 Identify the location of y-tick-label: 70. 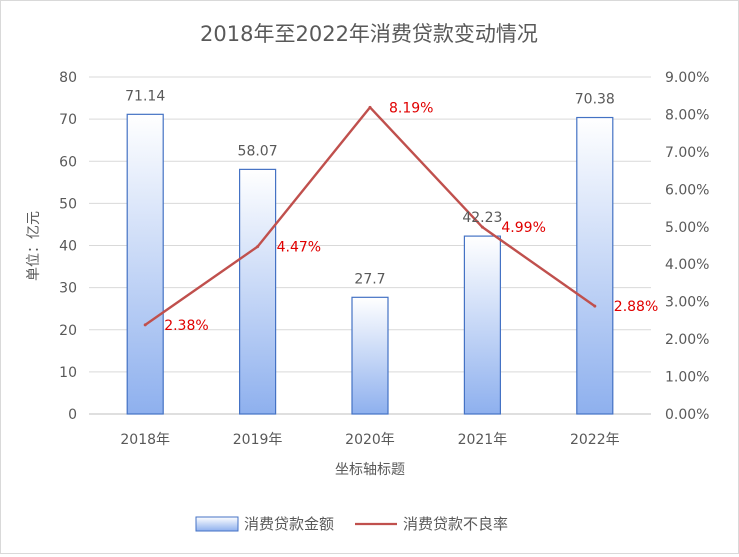
(68, 120).